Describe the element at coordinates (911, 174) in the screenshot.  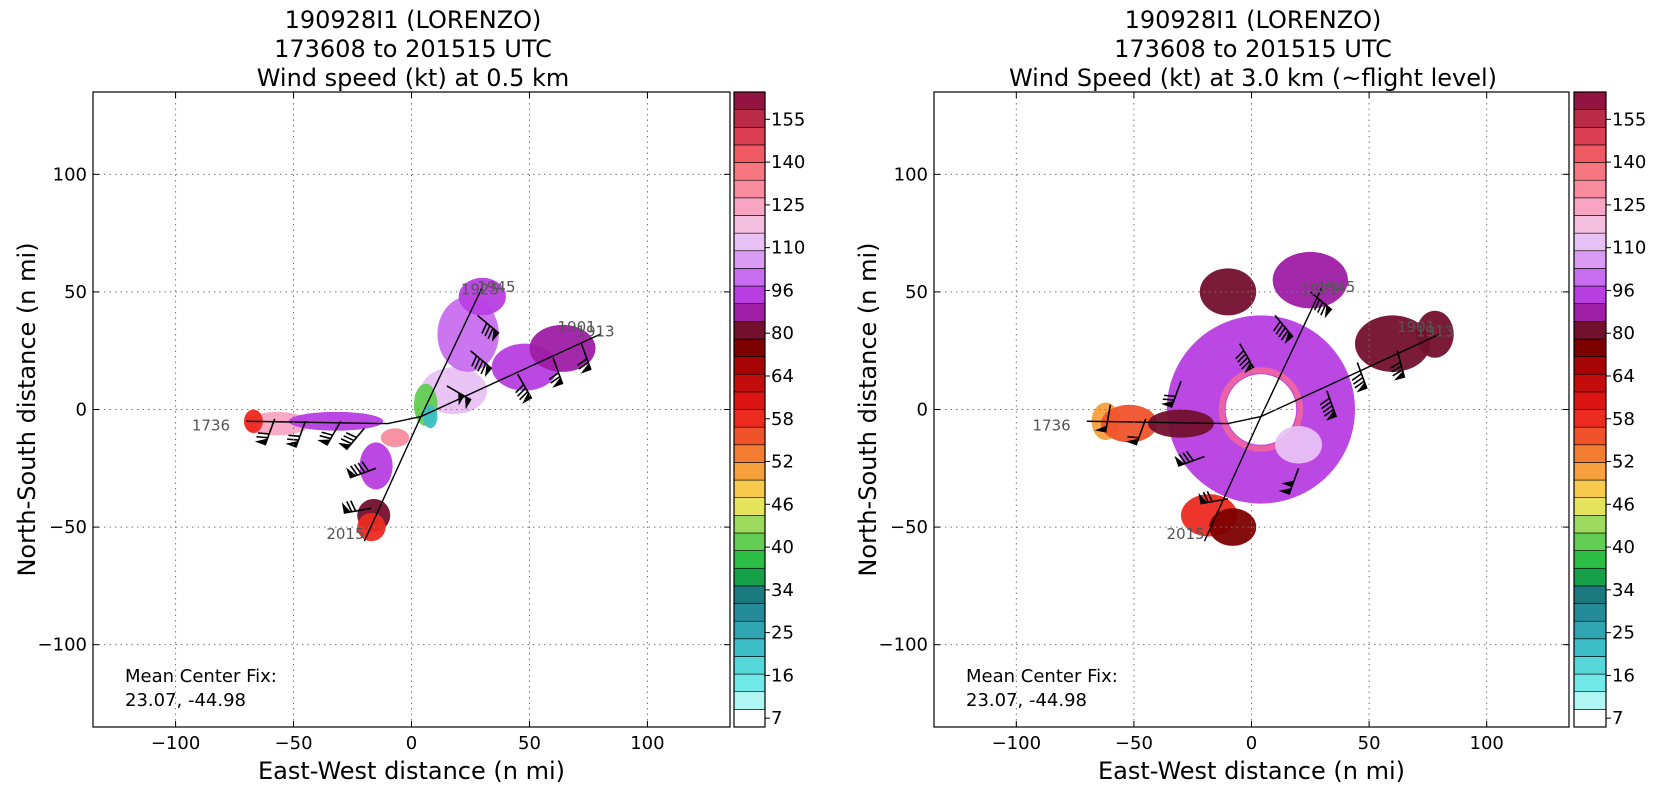
I see `y-tick-label: 100` at that location.